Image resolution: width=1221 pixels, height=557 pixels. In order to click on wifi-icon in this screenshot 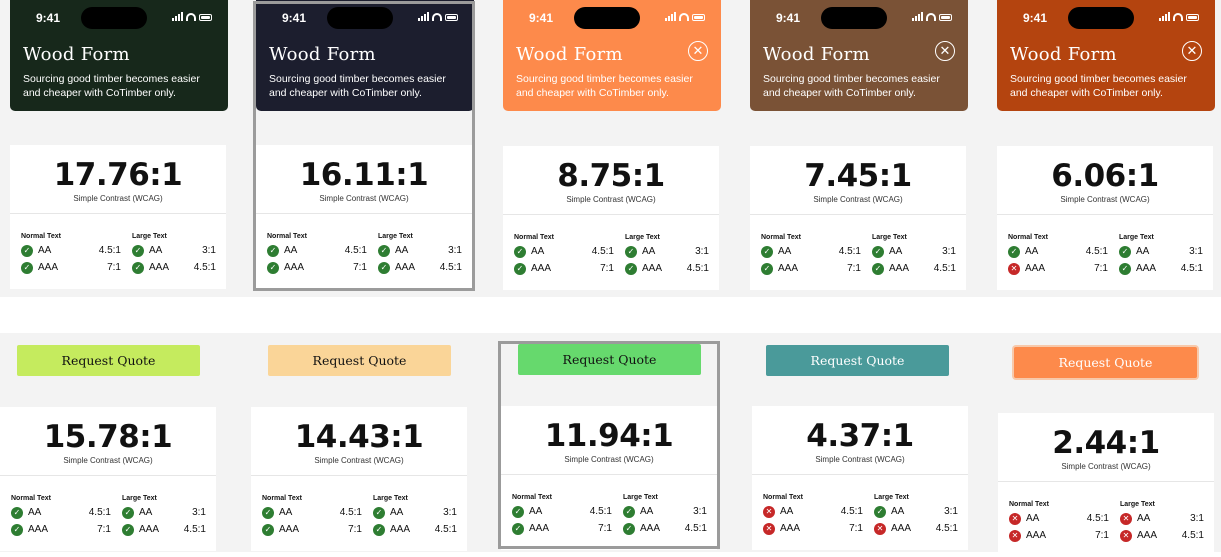, I will do `click(684, 17)`.